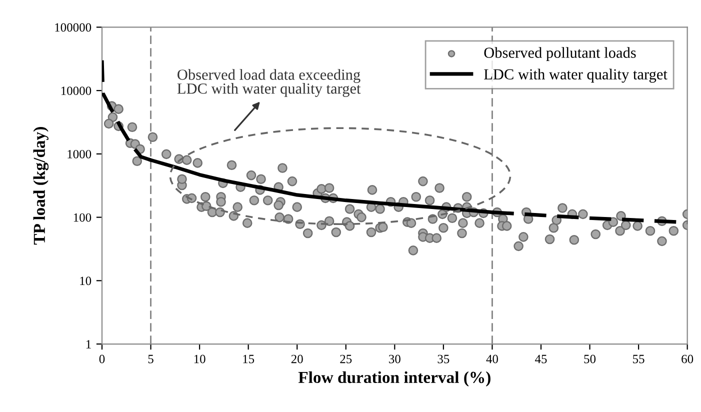 The height and width of the screenshot is (412, 701). Describe the element at coordinates (102, 359) in the screenshot. I see `x-tick-label: 0` at that location.